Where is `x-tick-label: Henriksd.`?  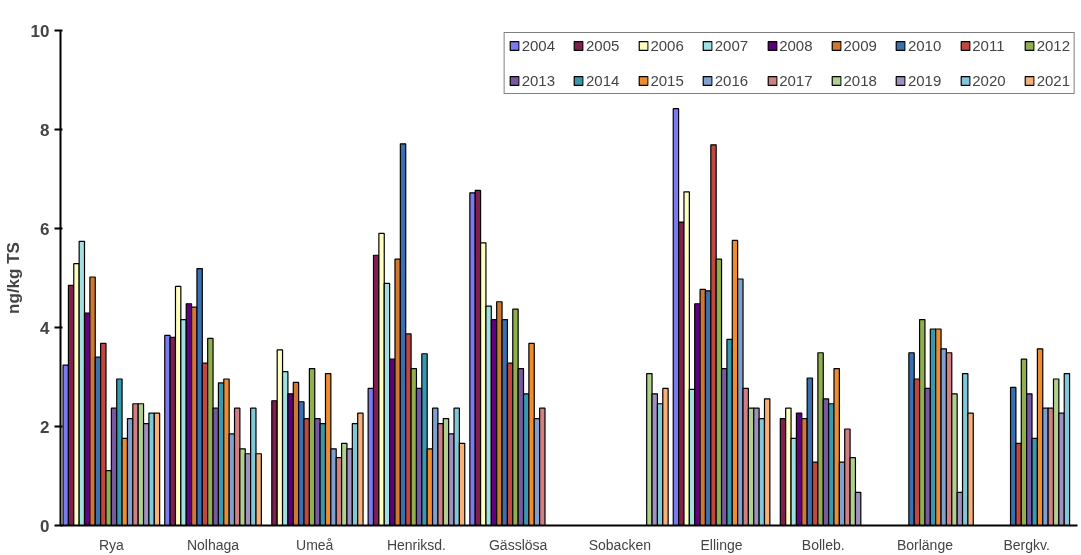 x-tick-label: Henriksd. is located at coordinates (416, 544).